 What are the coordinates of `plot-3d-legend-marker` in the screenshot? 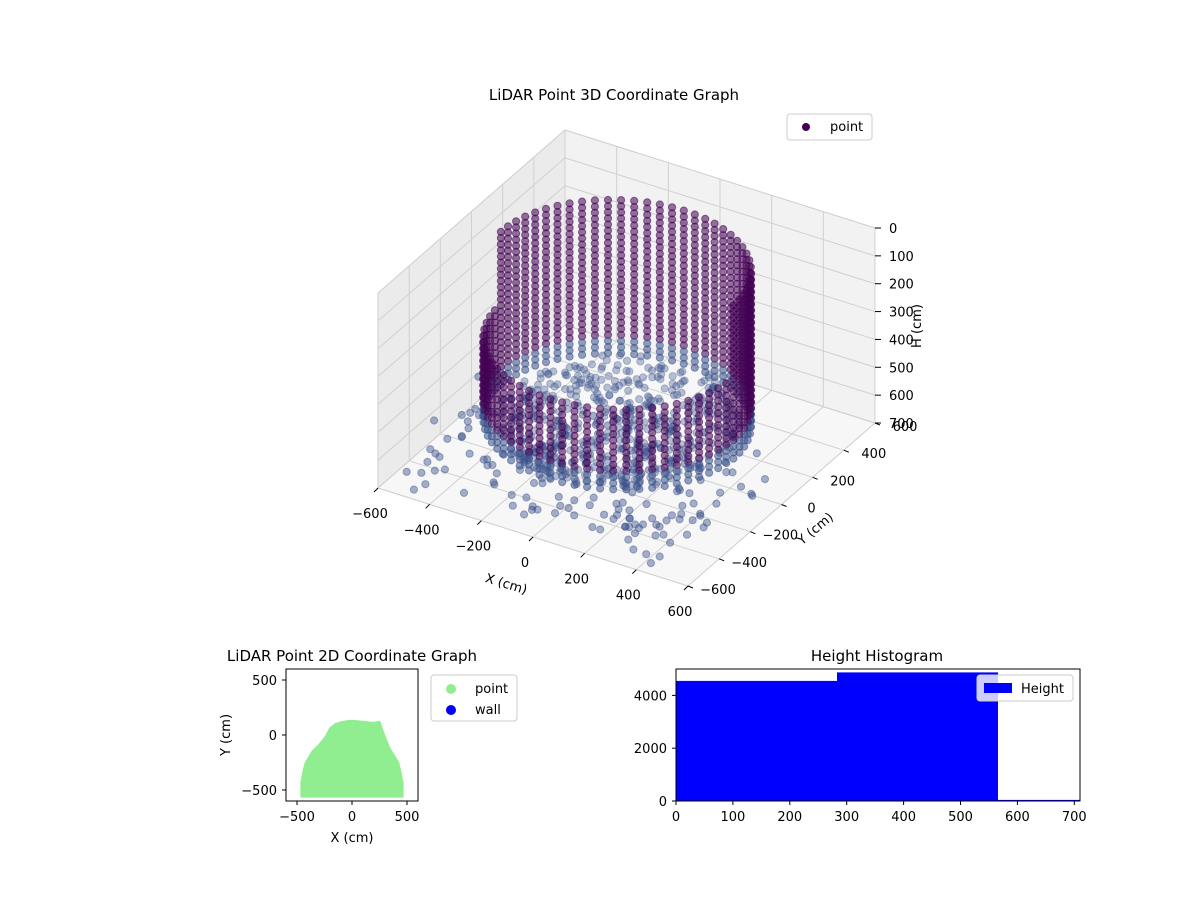 It's located at (806, 127).